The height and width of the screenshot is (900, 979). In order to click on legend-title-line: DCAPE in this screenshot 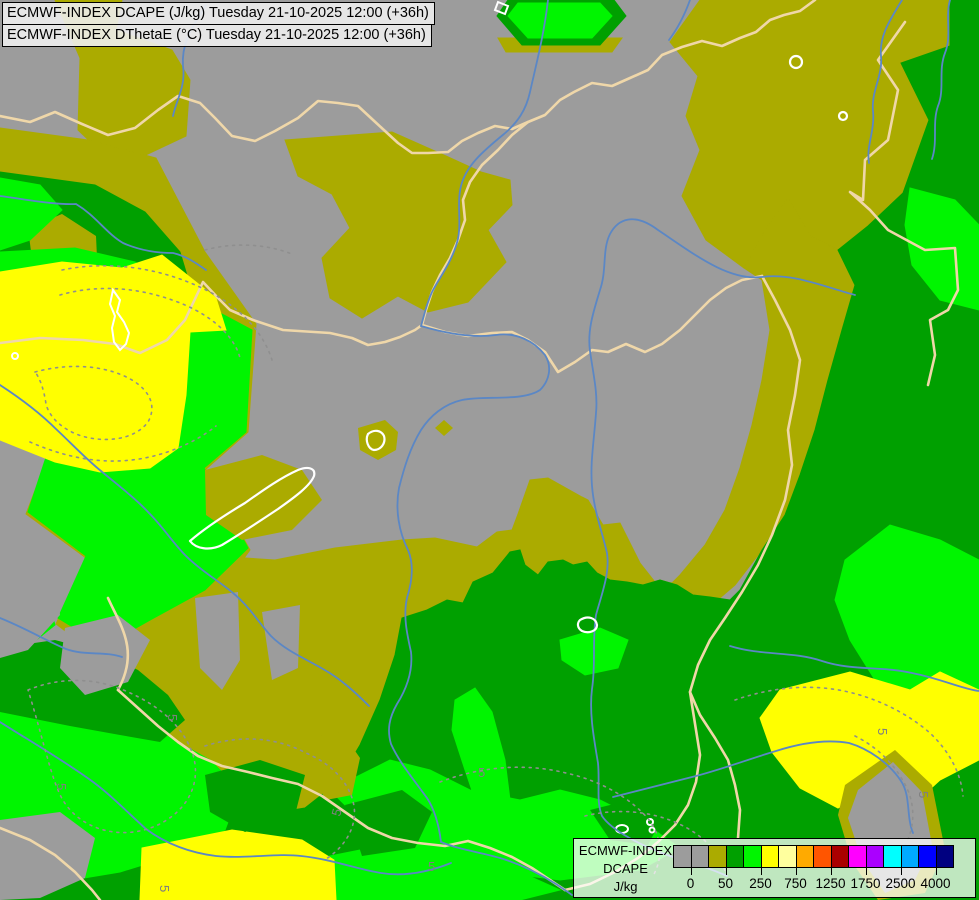, I will do `click(625, 868)`.